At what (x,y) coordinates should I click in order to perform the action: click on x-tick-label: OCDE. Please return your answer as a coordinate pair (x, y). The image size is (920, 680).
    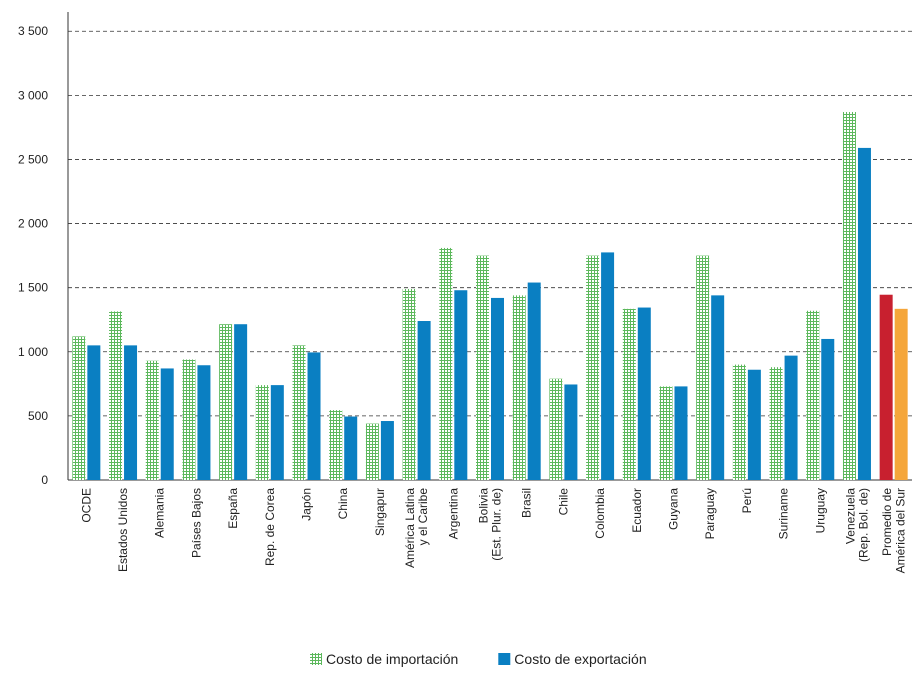
    Looking at the image, I should click on (86, 505).